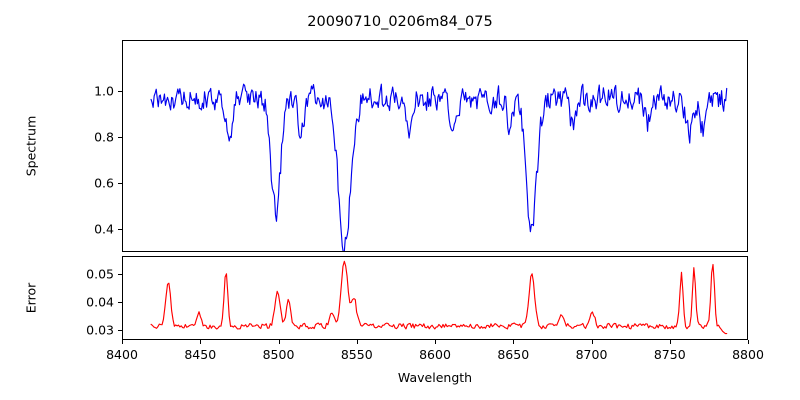 The image size is (800, 400). Describe the element at coordinates (591, 354) in the screenshot. I see `x-tick-label: 8700` at that location.